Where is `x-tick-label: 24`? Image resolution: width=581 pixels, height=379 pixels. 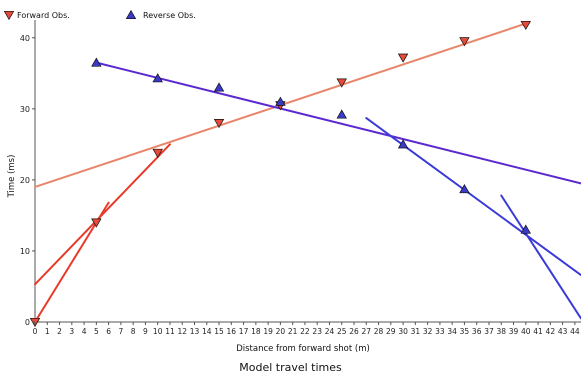 x-tick-label: 24 is located at coordinates (330, 331).